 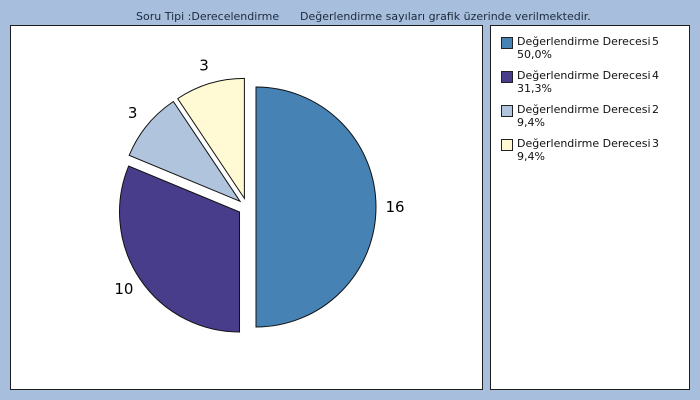 I want to click on question-type-label: Soru Tipi :Derecelendirme, so click(x=208, y=16).